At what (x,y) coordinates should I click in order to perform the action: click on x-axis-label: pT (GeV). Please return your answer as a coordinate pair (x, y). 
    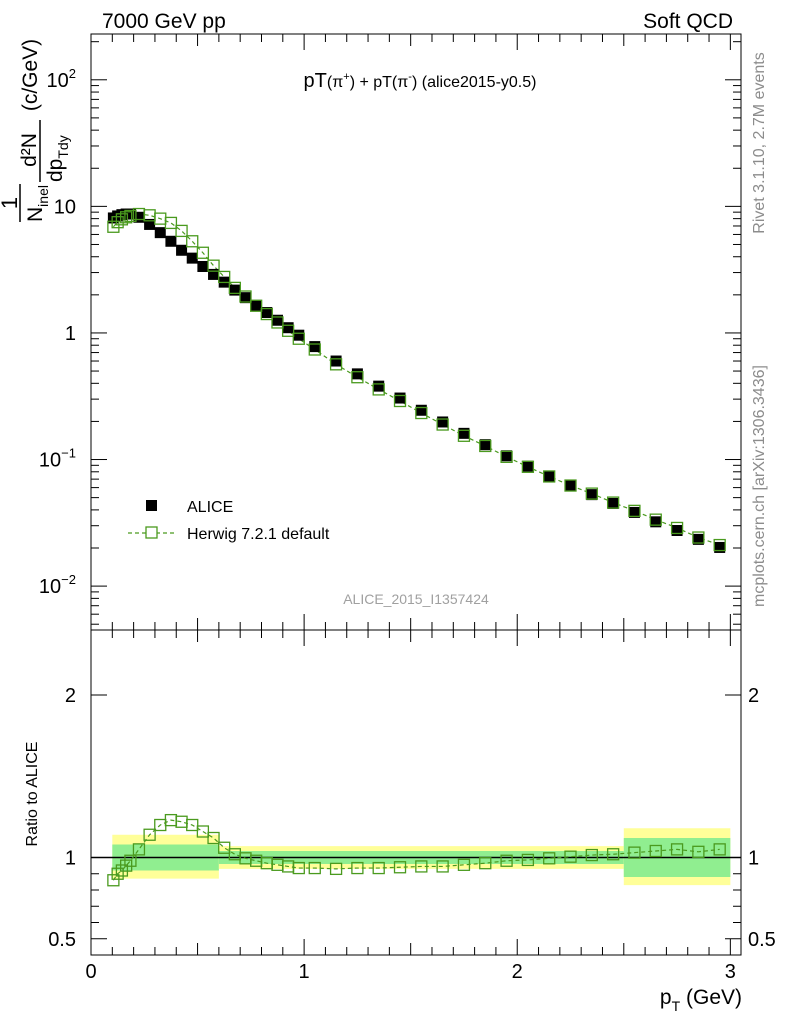
    Looking at the image, I should click on (701, 1000).